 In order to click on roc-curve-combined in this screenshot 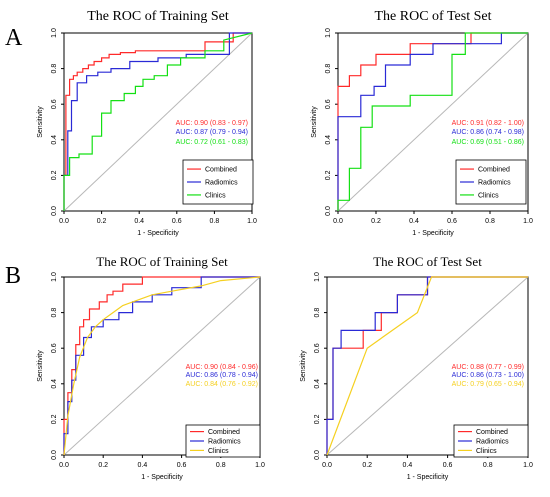, I will do `click(157, 121)`.